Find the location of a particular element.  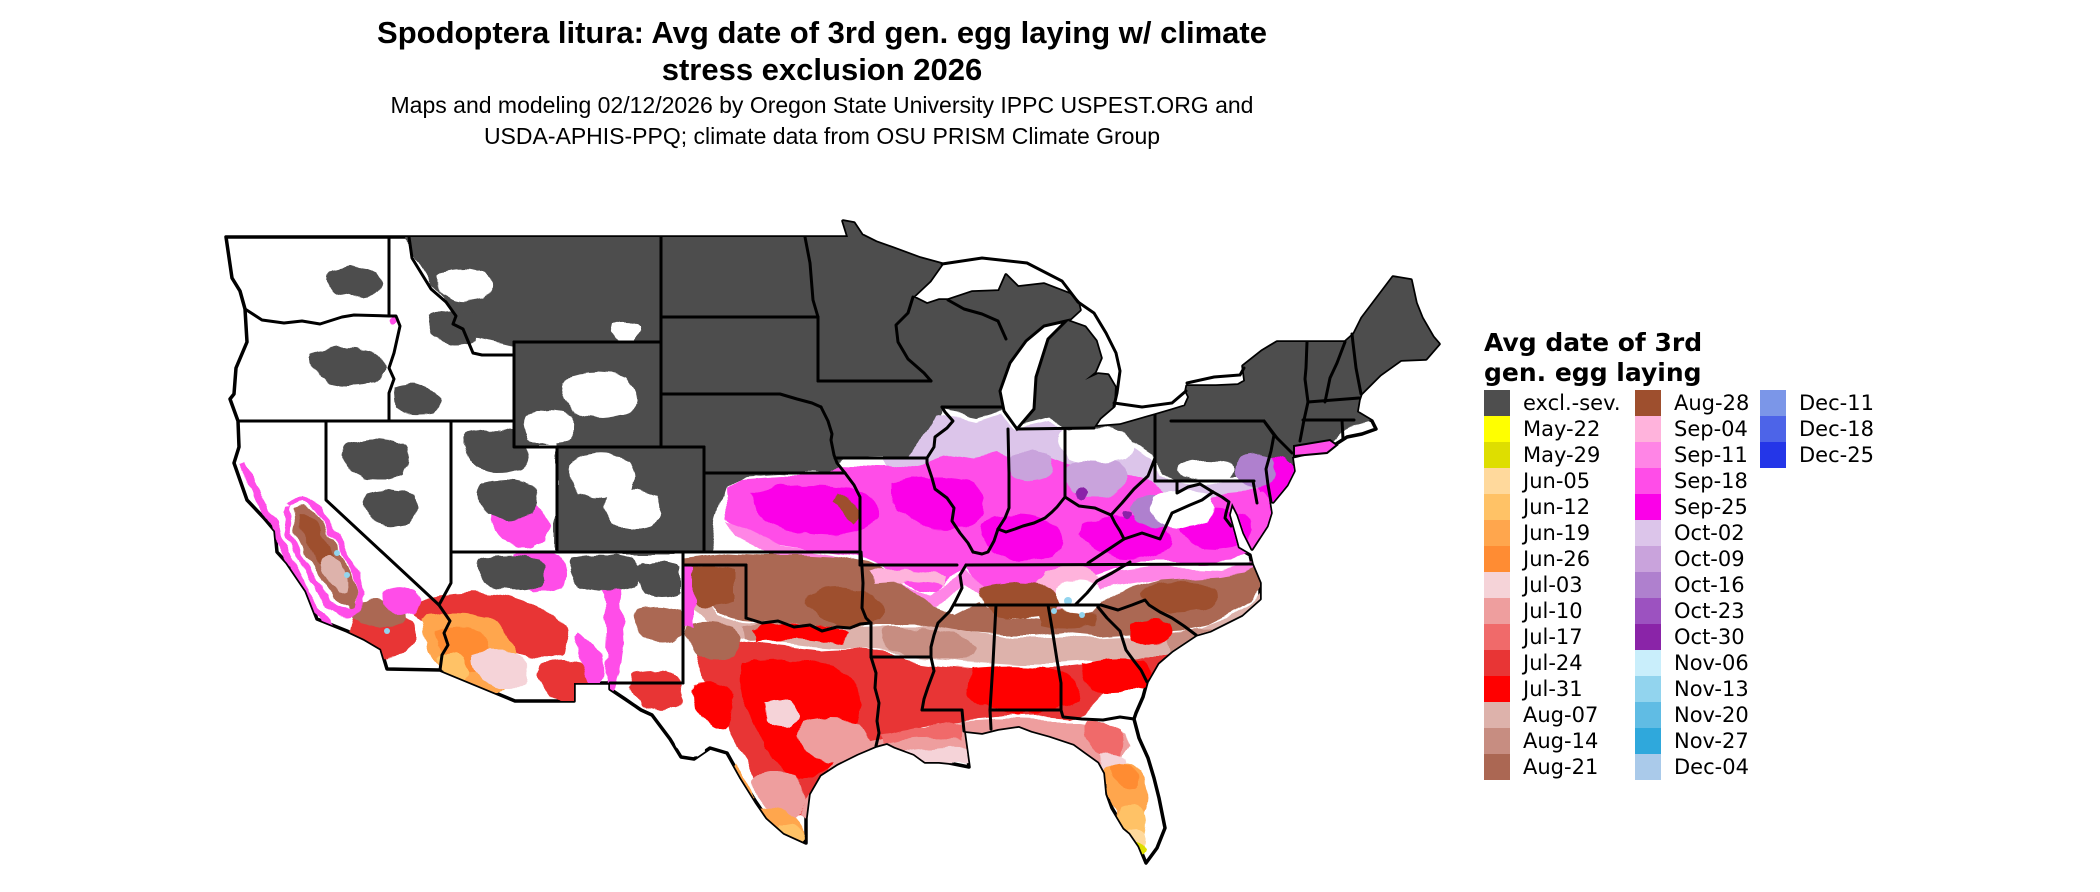

legend-column-3: Dec-11 Dec-18 Dec-25 is located at coordinates (1817, 429).